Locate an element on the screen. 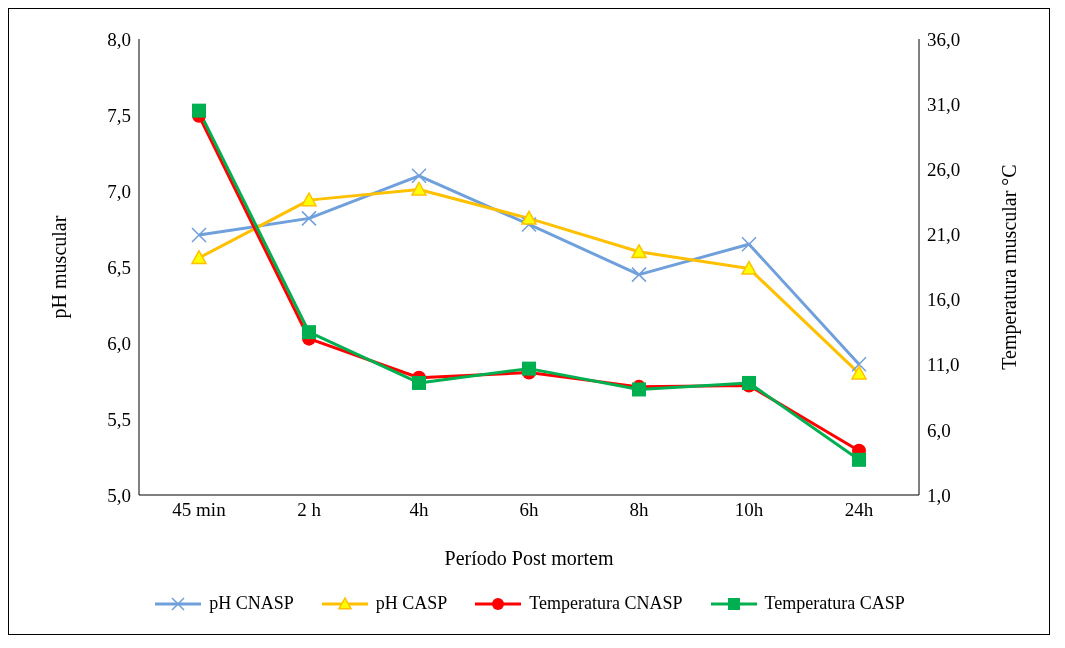 The height and width of the screenshot is (648, 1065). y2-tick-label: 16,0 is located at coordinates (944, 300).